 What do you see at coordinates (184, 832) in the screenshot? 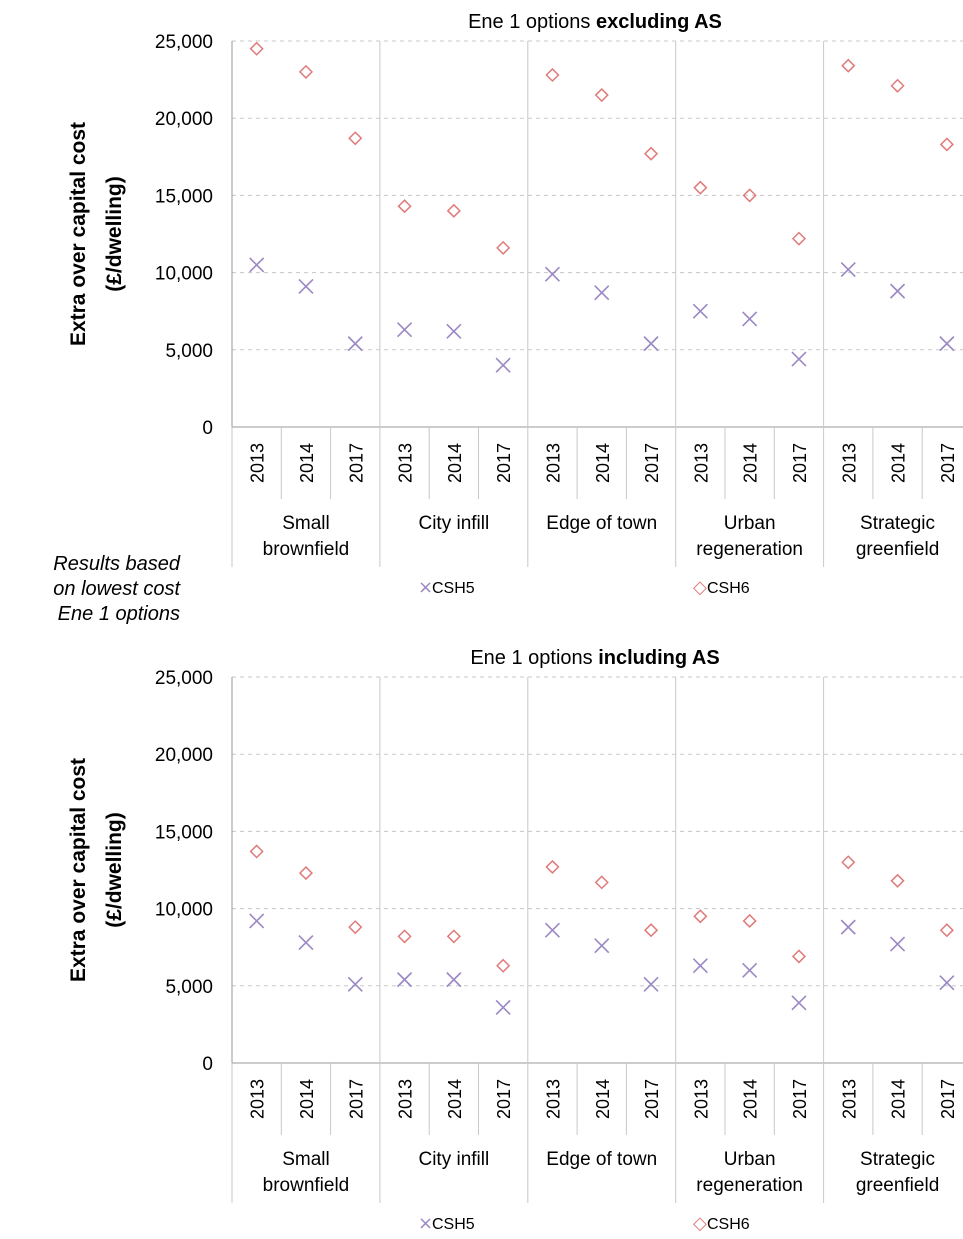
I see `y-tick-label: 15,000` at bounding box center [184, 832].